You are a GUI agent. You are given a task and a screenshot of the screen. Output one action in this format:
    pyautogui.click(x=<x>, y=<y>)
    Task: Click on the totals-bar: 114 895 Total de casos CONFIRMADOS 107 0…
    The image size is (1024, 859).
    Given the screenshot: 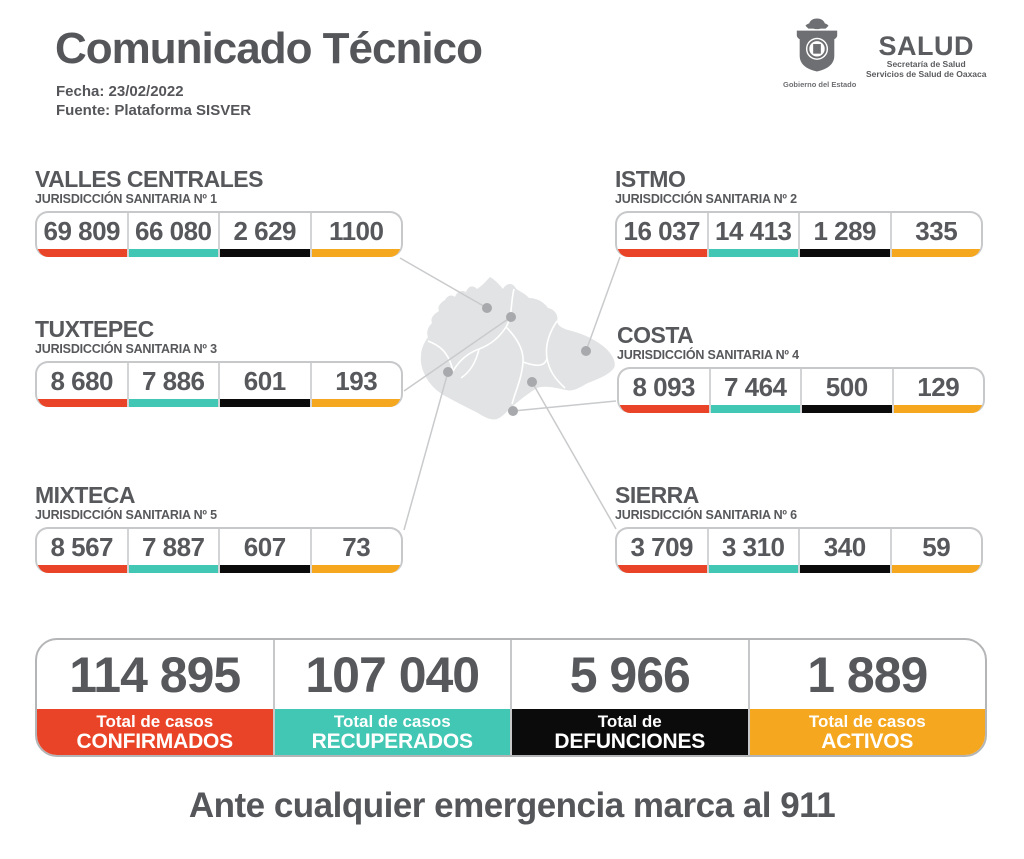 What is the action you would take?
    pyautogui.click(x=511, y=697)
    